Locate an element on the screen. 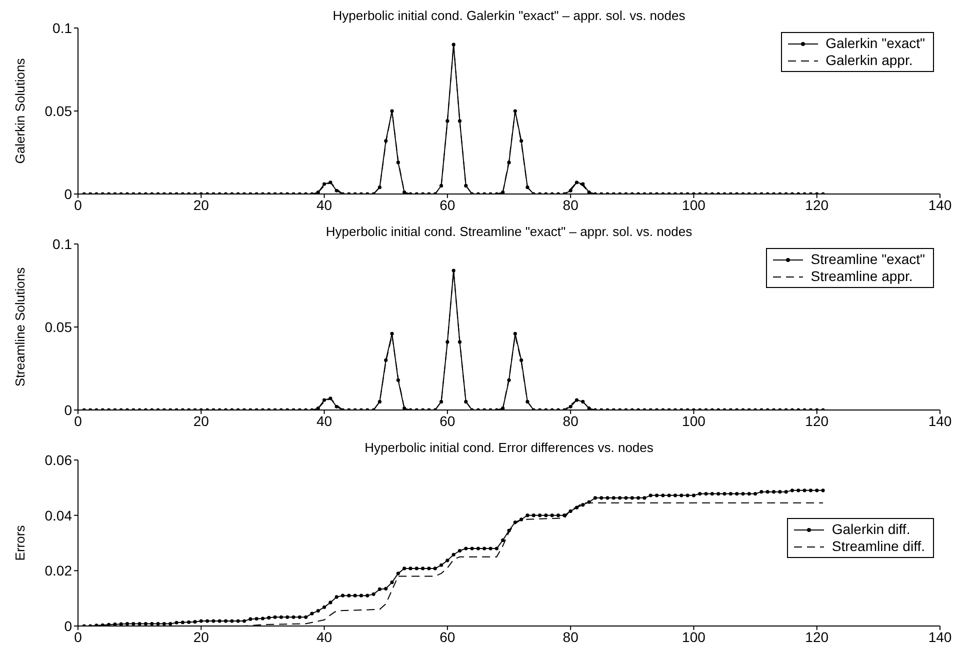 The height and width of the screenshot is (666, 967). y-axis-title: Galerkin Solutions is located at coordinates (20, 111).